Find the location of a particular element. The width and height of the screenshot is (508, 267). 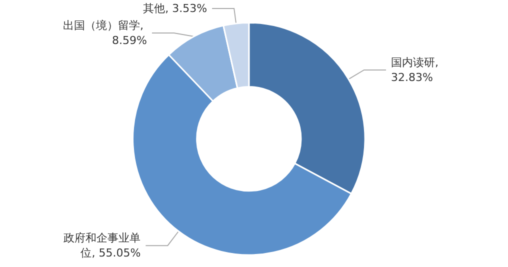

slice-label: 国内读研, 32.83% is located at coordinates (416, 70).